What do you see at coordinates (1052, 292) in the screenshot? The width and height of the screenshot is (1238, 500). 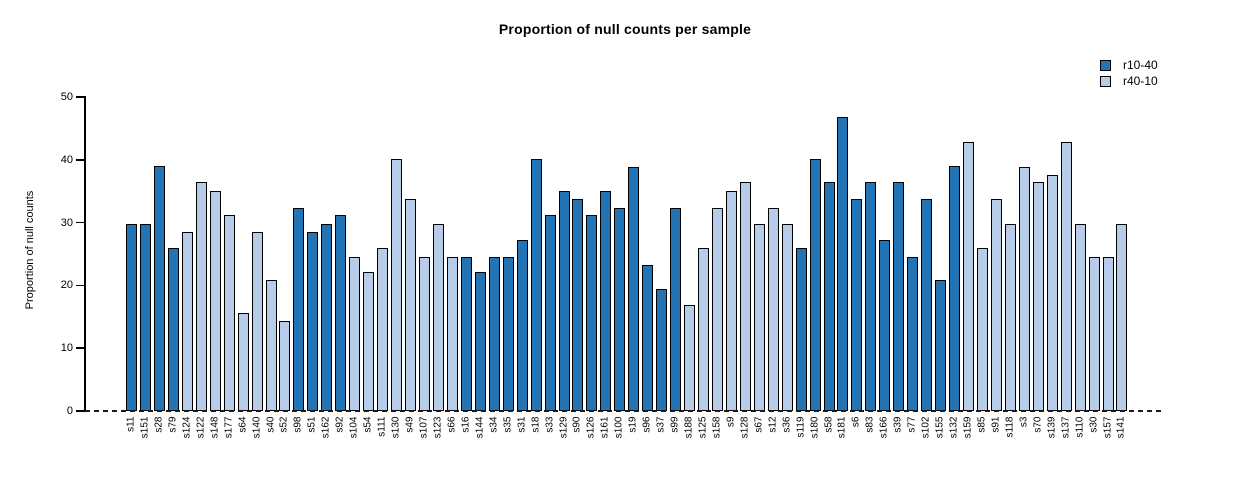 I see `bar-s139` at bounding box center [1052, 292].